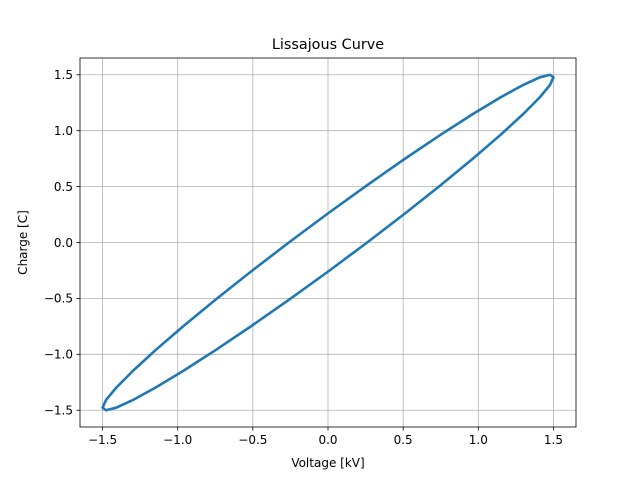 The image size is (640, 480). I want to click on x-axis-ticks: −1.5 −1.0 −0.5 0.0 0.5 1.0 1.5, so click(325, 437).